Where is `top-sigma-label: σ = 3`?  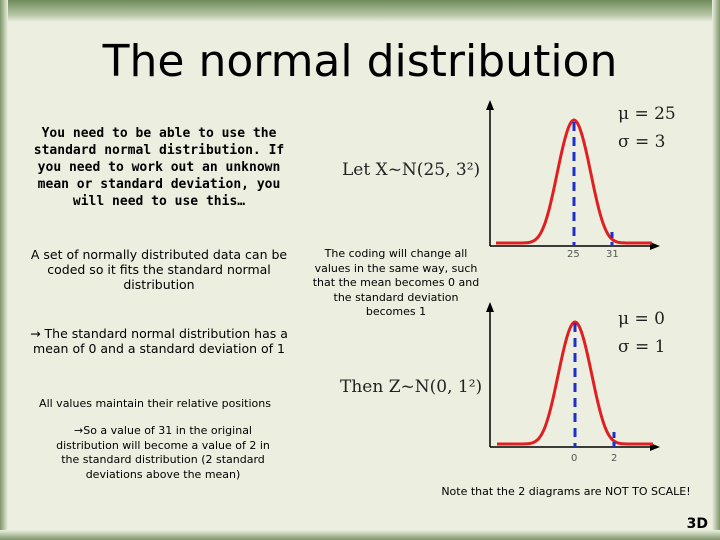
top-sigma-label: σ = 3 is located at coordinates (642, 142).